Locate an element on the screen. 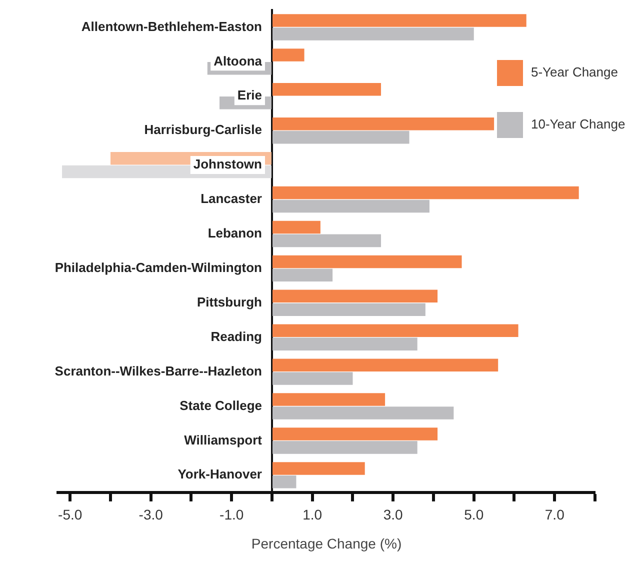 Image resolution: width=641 pixels, height=563 pixels. y-tick-label: Reading is located at coordinates (236, 336).